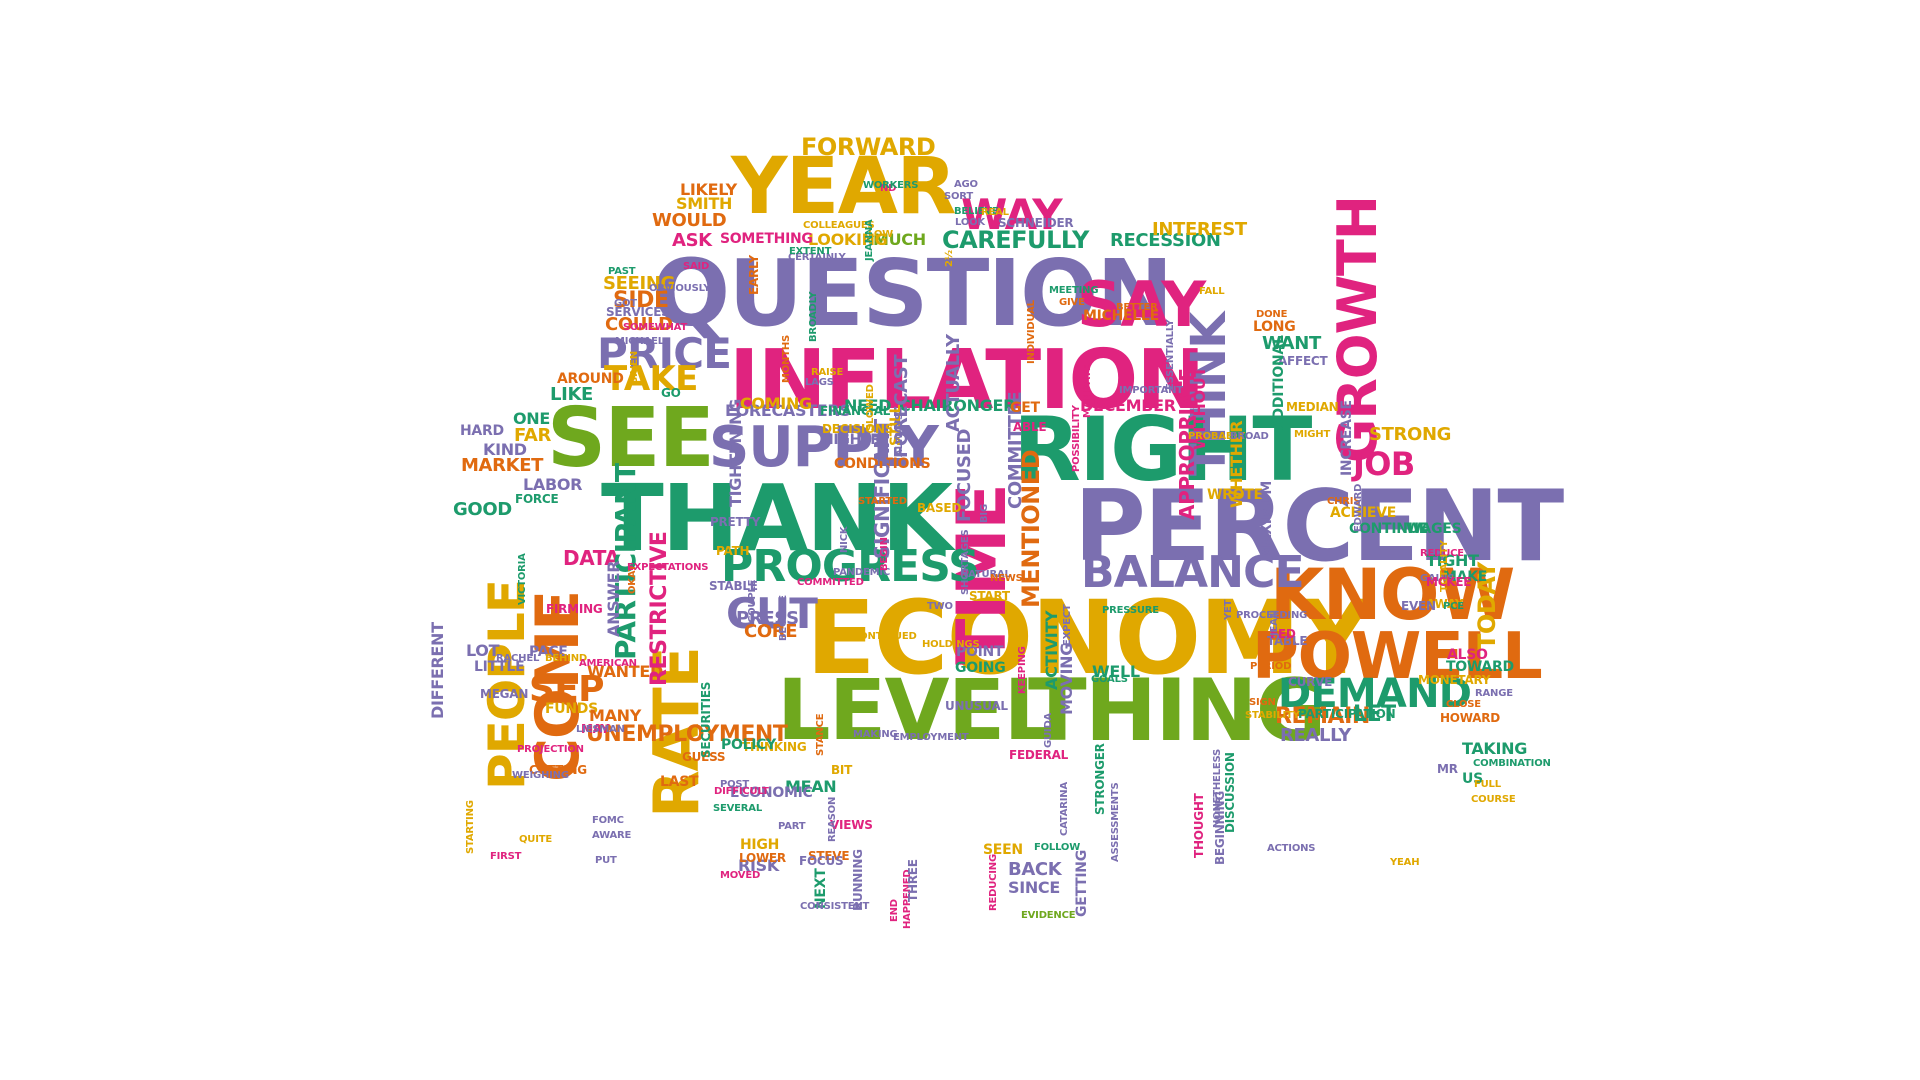 The image size is (1920, 1080). Describe the element at coordinates (689, 220) in the screenshot. I see `word-52: WOULD` at that location.